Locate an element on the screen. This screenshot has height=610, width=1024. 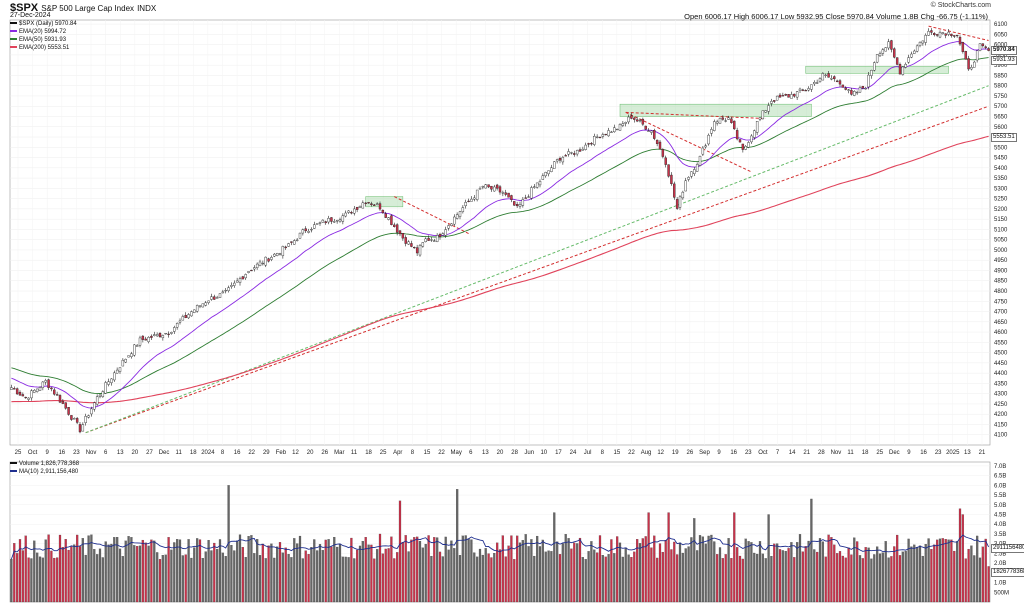
time-tick-label: 11 is located at coordinates (850, 453).